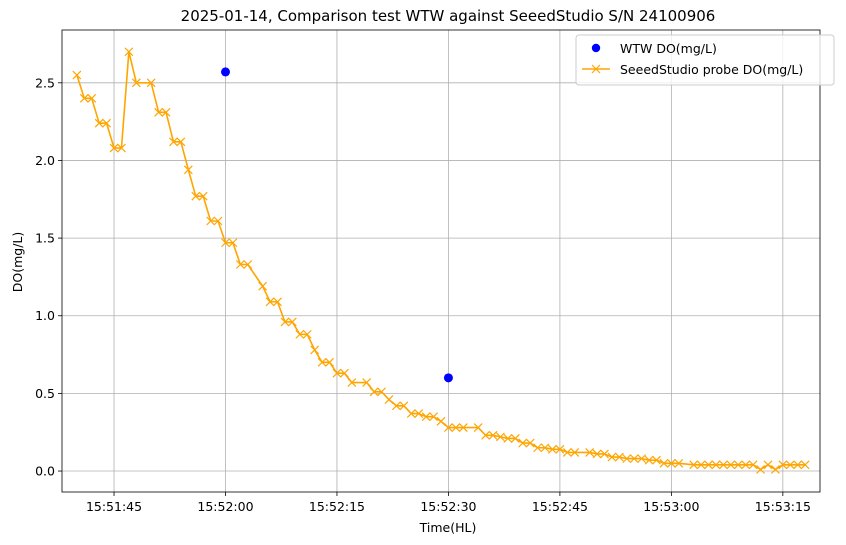  Describe the element at coordinates (448, 527) in the screenshot. I see `x-axis-label: Time(HL)` at that location.